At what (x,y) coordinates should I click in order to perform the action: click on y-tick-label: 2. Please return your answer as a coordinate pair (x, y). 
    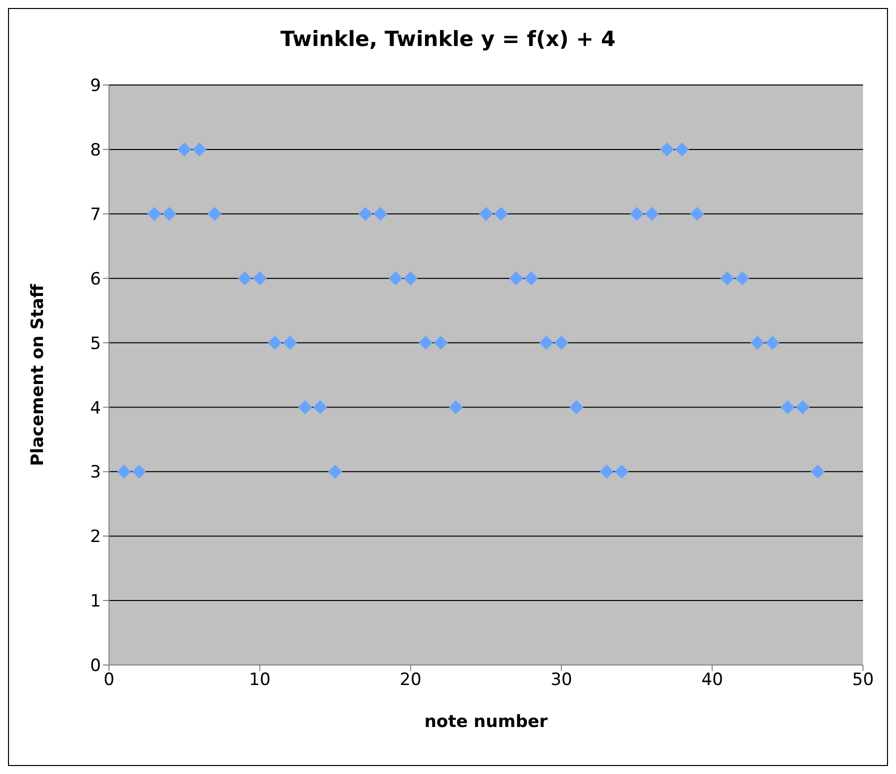
    Looking at the image, I should click on (95, 537).